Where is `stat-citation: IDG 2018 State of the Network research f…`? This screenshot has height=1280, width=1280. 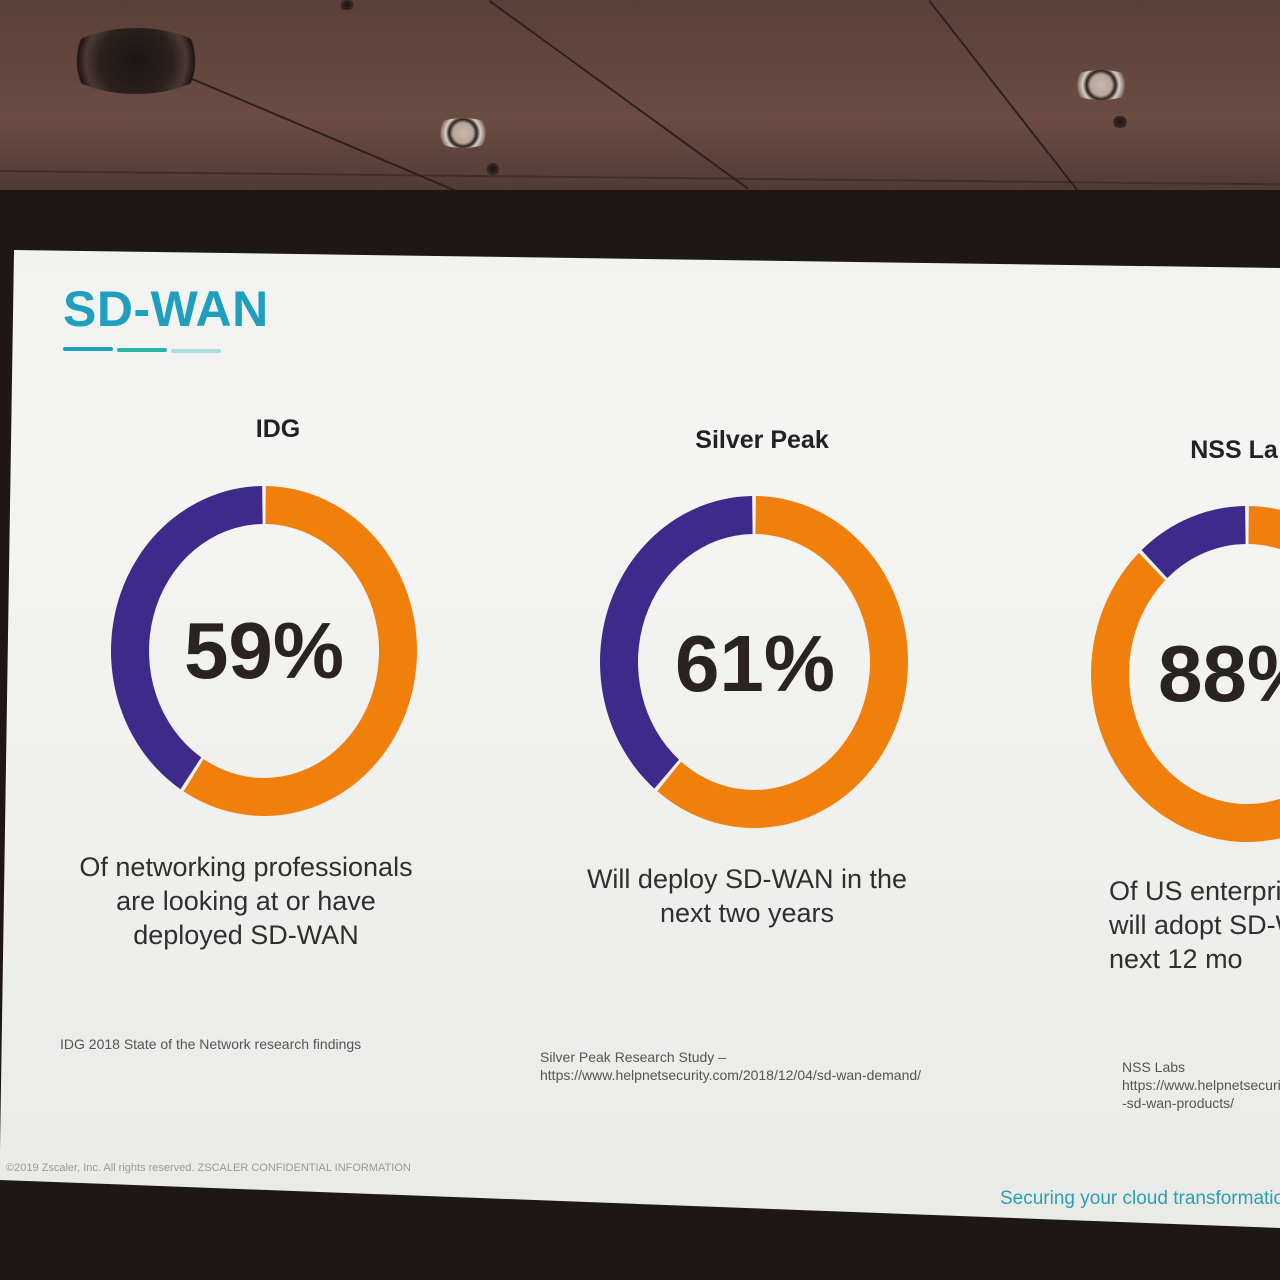 stat-citation: IDG 2018 State of the Network research f… is located at coordinates (211, 1044).